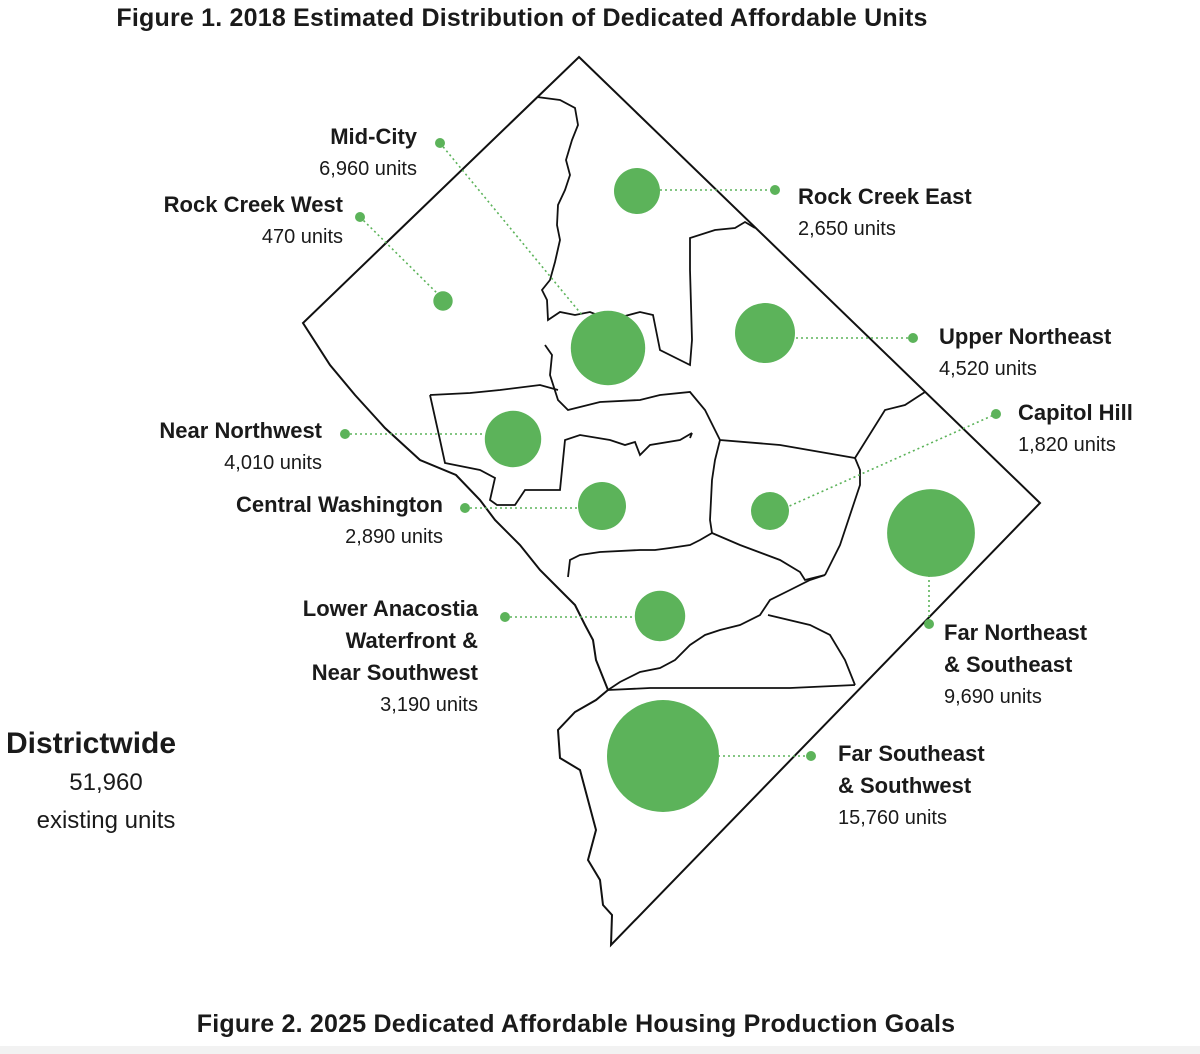 The height and width of the screenshot is (1054, 1200). I want to click on region-units: 4,520 units, so click(988, 369).